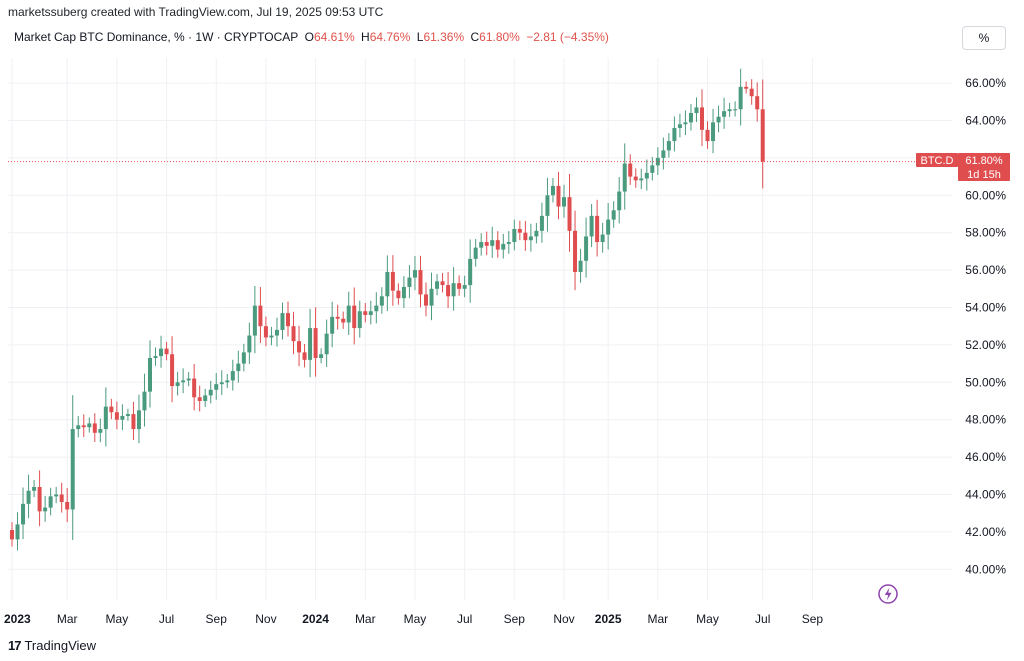 The image size is (1024, 661). What do you see at coordinates (888, 594) in the screenshot?
I see `lightning-bolt-icon` at bounding box center [888, 594].